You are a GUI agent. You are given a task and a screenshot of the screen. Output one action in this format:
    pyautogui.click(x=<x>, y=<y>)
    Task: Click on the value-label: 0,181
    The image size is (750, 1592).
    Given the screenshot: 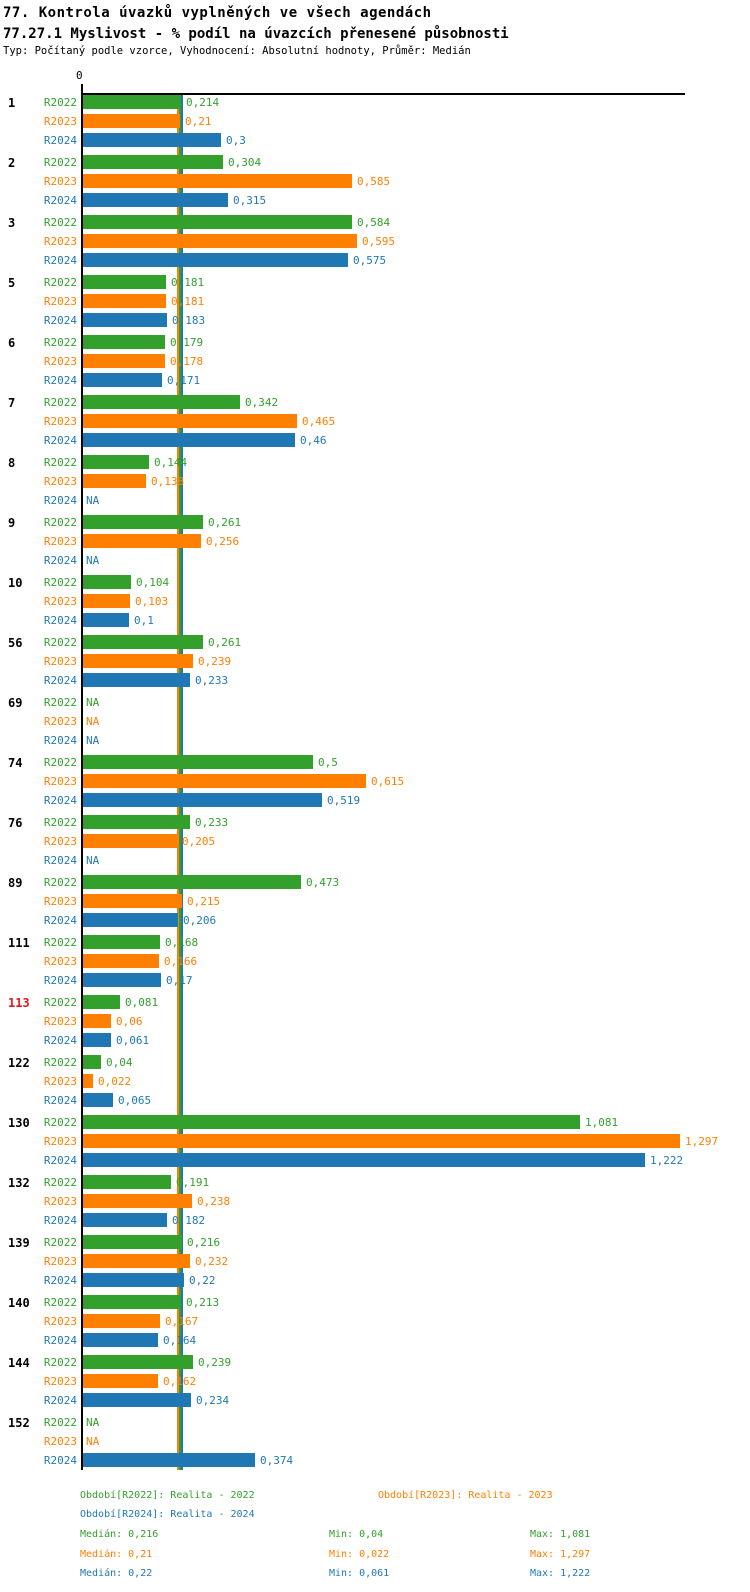 What is the action you would take?
    pyautogui.click(x=188, y=282)
    